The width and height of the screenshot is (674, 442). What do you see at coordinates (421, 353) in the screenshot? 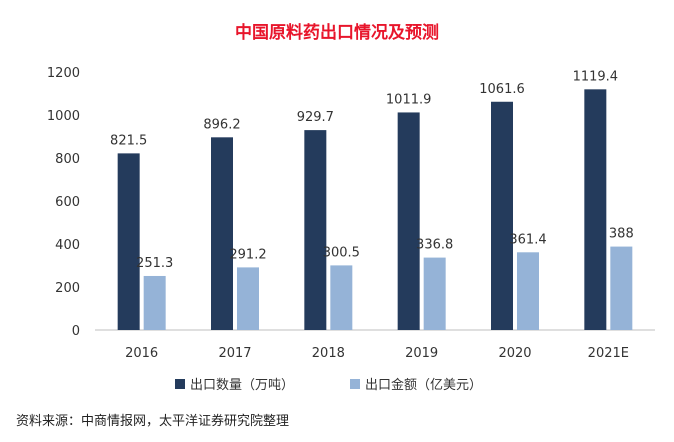
I see `x-tick-label: 2019` at bounding box center [421, 353].